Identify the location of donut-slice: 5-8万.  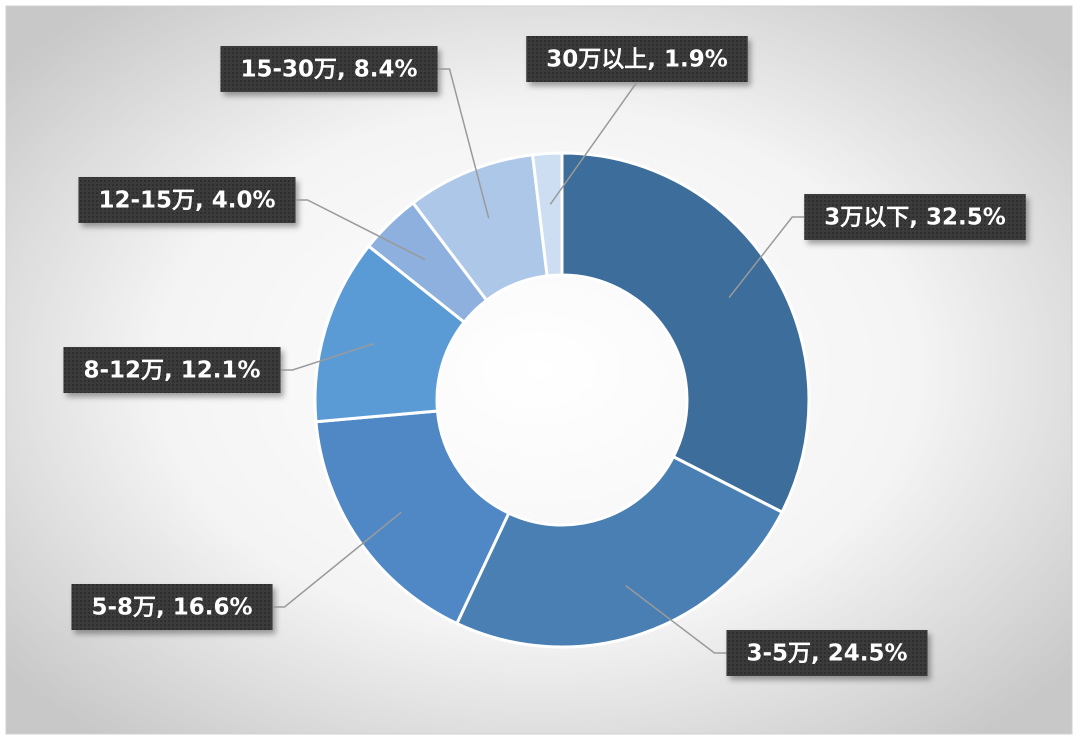
(412, 517).